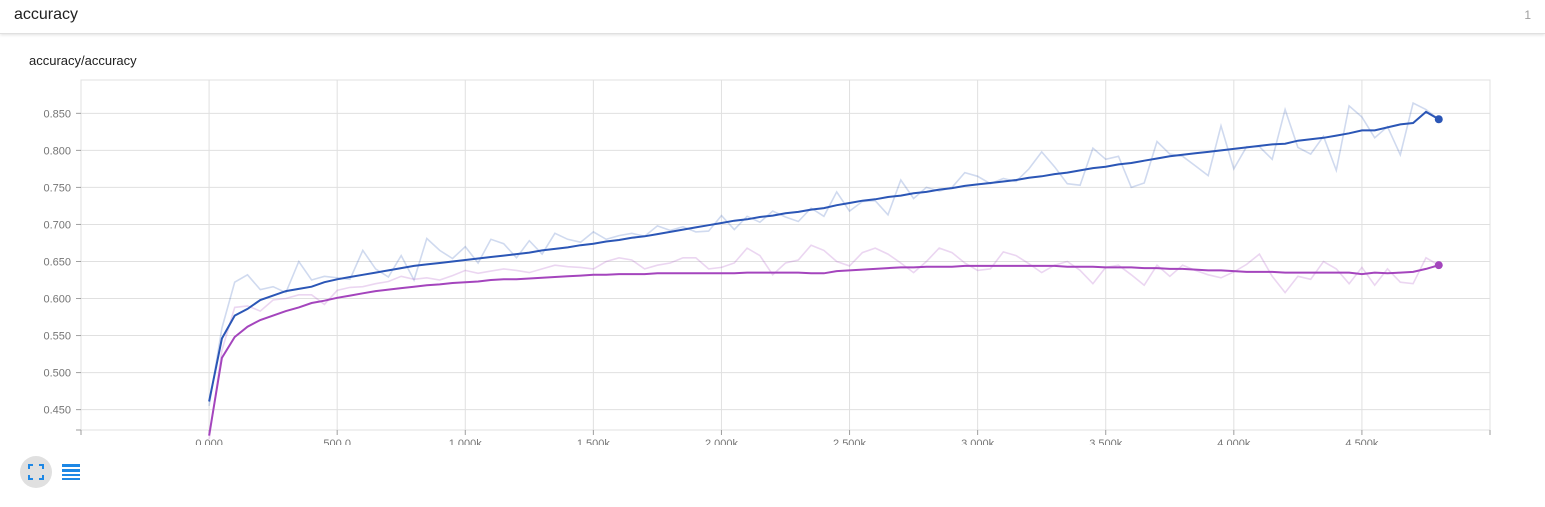 This screenshot has height=507, width=1545. What do you see at coordinates (57, 114) in the screenshot?
I see `y-tick-label: 0.850` at bounding box center [57, 114].